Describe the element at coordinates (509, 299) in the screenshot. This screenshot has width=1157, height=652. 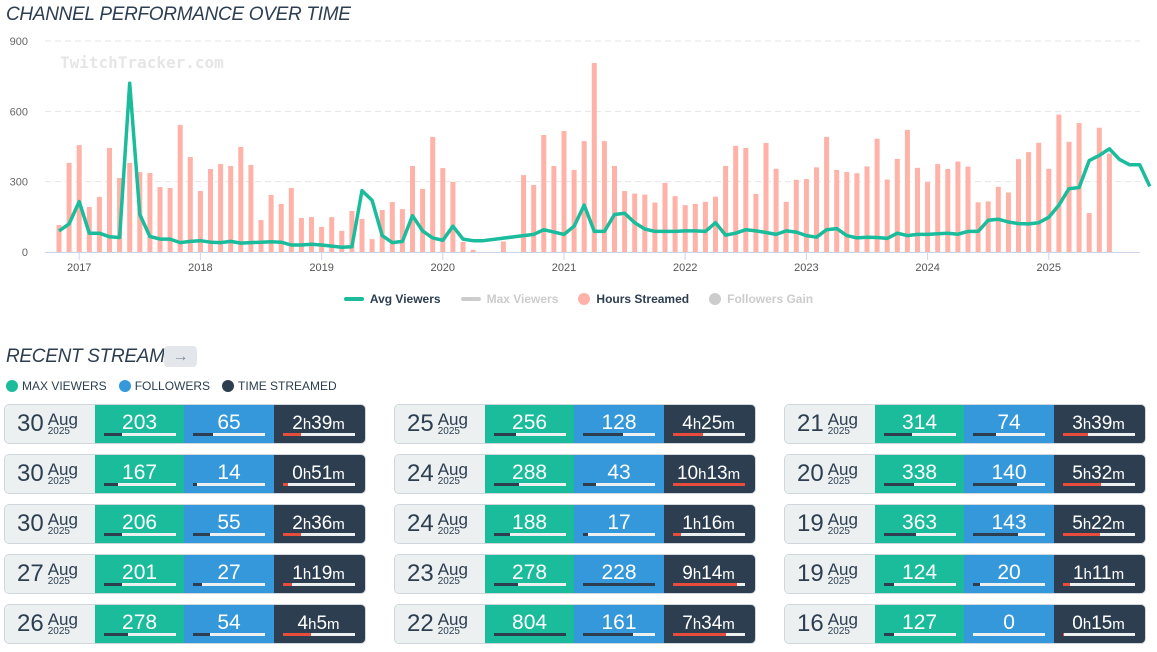
I see `legend-max-viewers: Max Viewers` at that location.